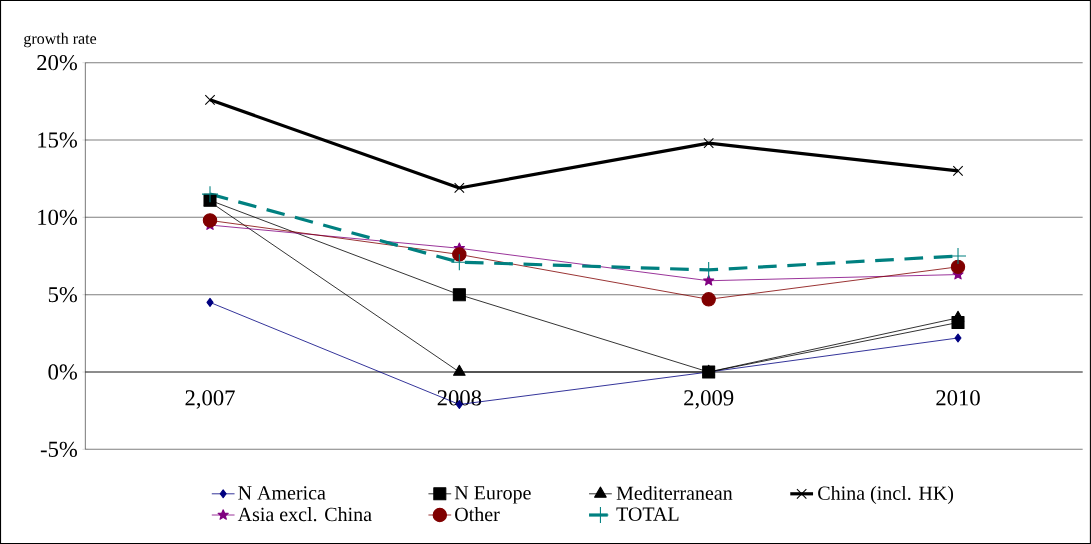 Image resolution: width=1091 pixels, height=544 pixels. I want to click on y-tick-label: 20%, so click(57, 62).